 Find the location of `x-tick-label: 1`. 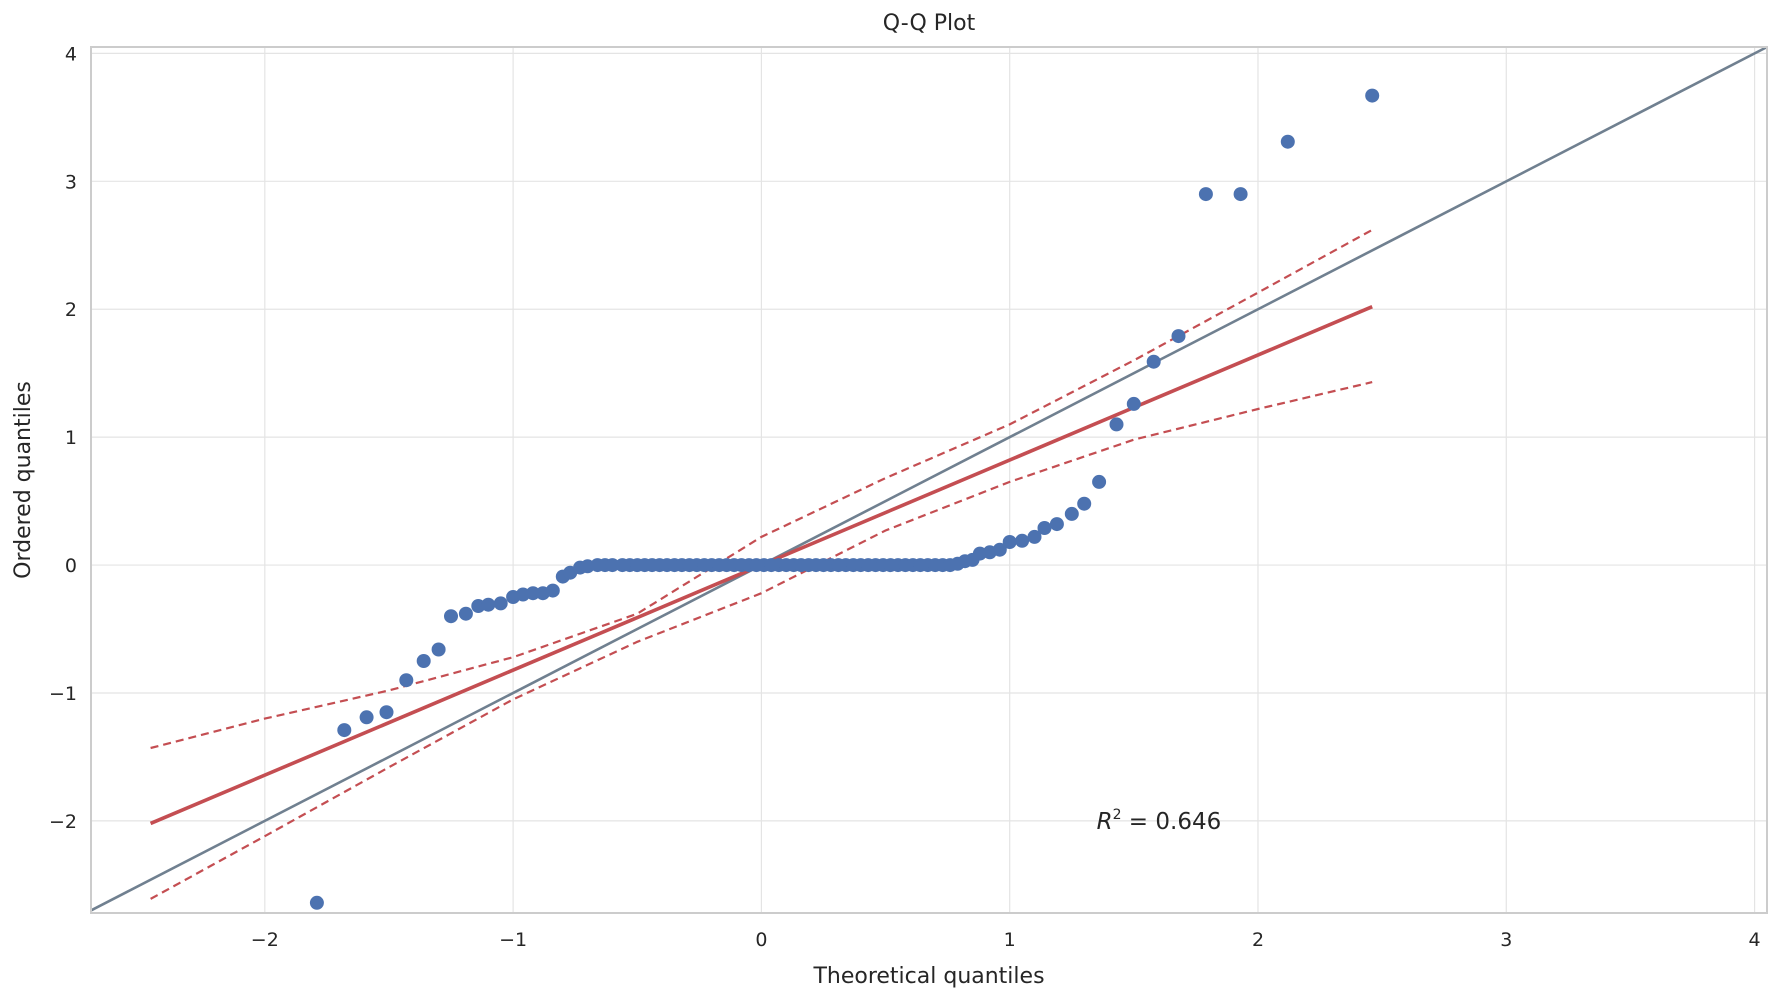

x-tick-label: 1 is located at coordinates (1010, 940).